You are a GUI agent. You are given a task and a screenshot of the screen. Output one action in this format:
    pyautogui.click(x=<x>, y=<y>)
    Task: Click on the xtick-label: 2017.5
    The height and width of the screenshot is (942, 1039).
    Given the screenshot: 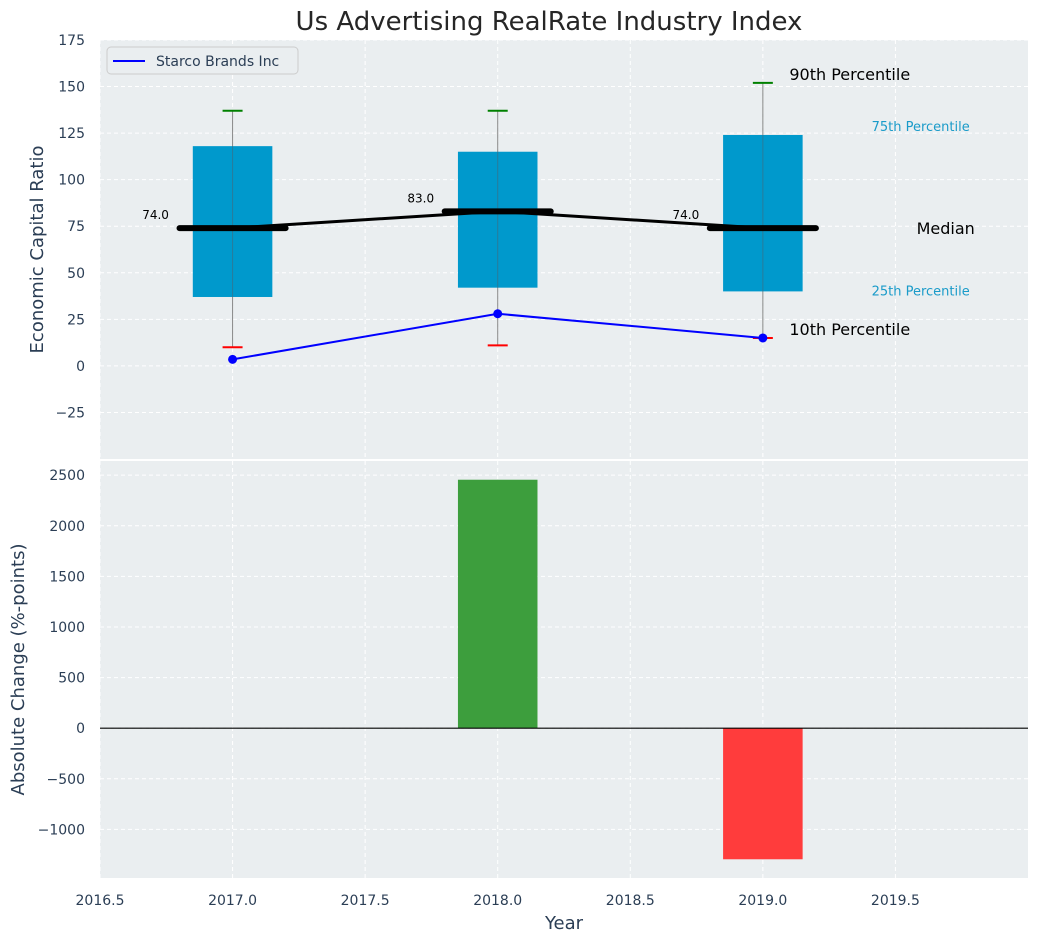 What is the action you would take?
    pyautogui.click(x=365, y=901)
    